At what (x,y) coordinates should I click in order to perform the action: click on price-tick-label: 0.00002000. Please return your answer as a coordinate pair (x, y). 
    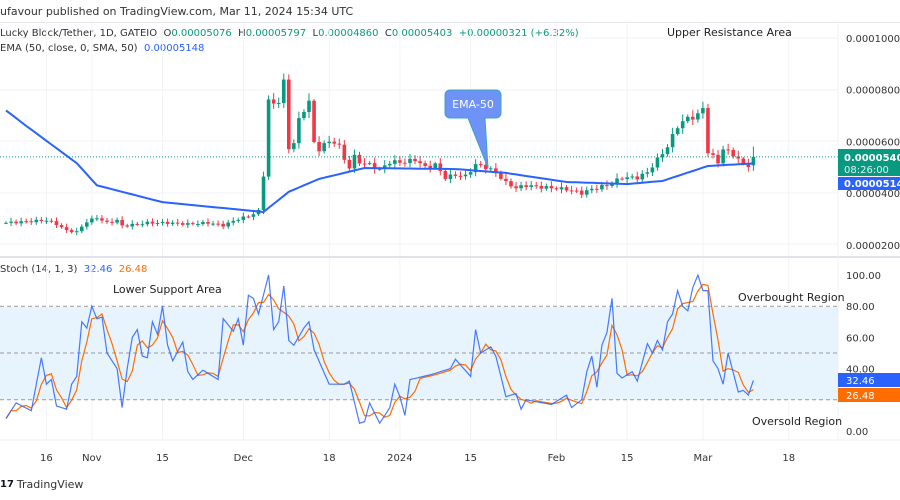
    Looking at the image, I should click on (873, 246).